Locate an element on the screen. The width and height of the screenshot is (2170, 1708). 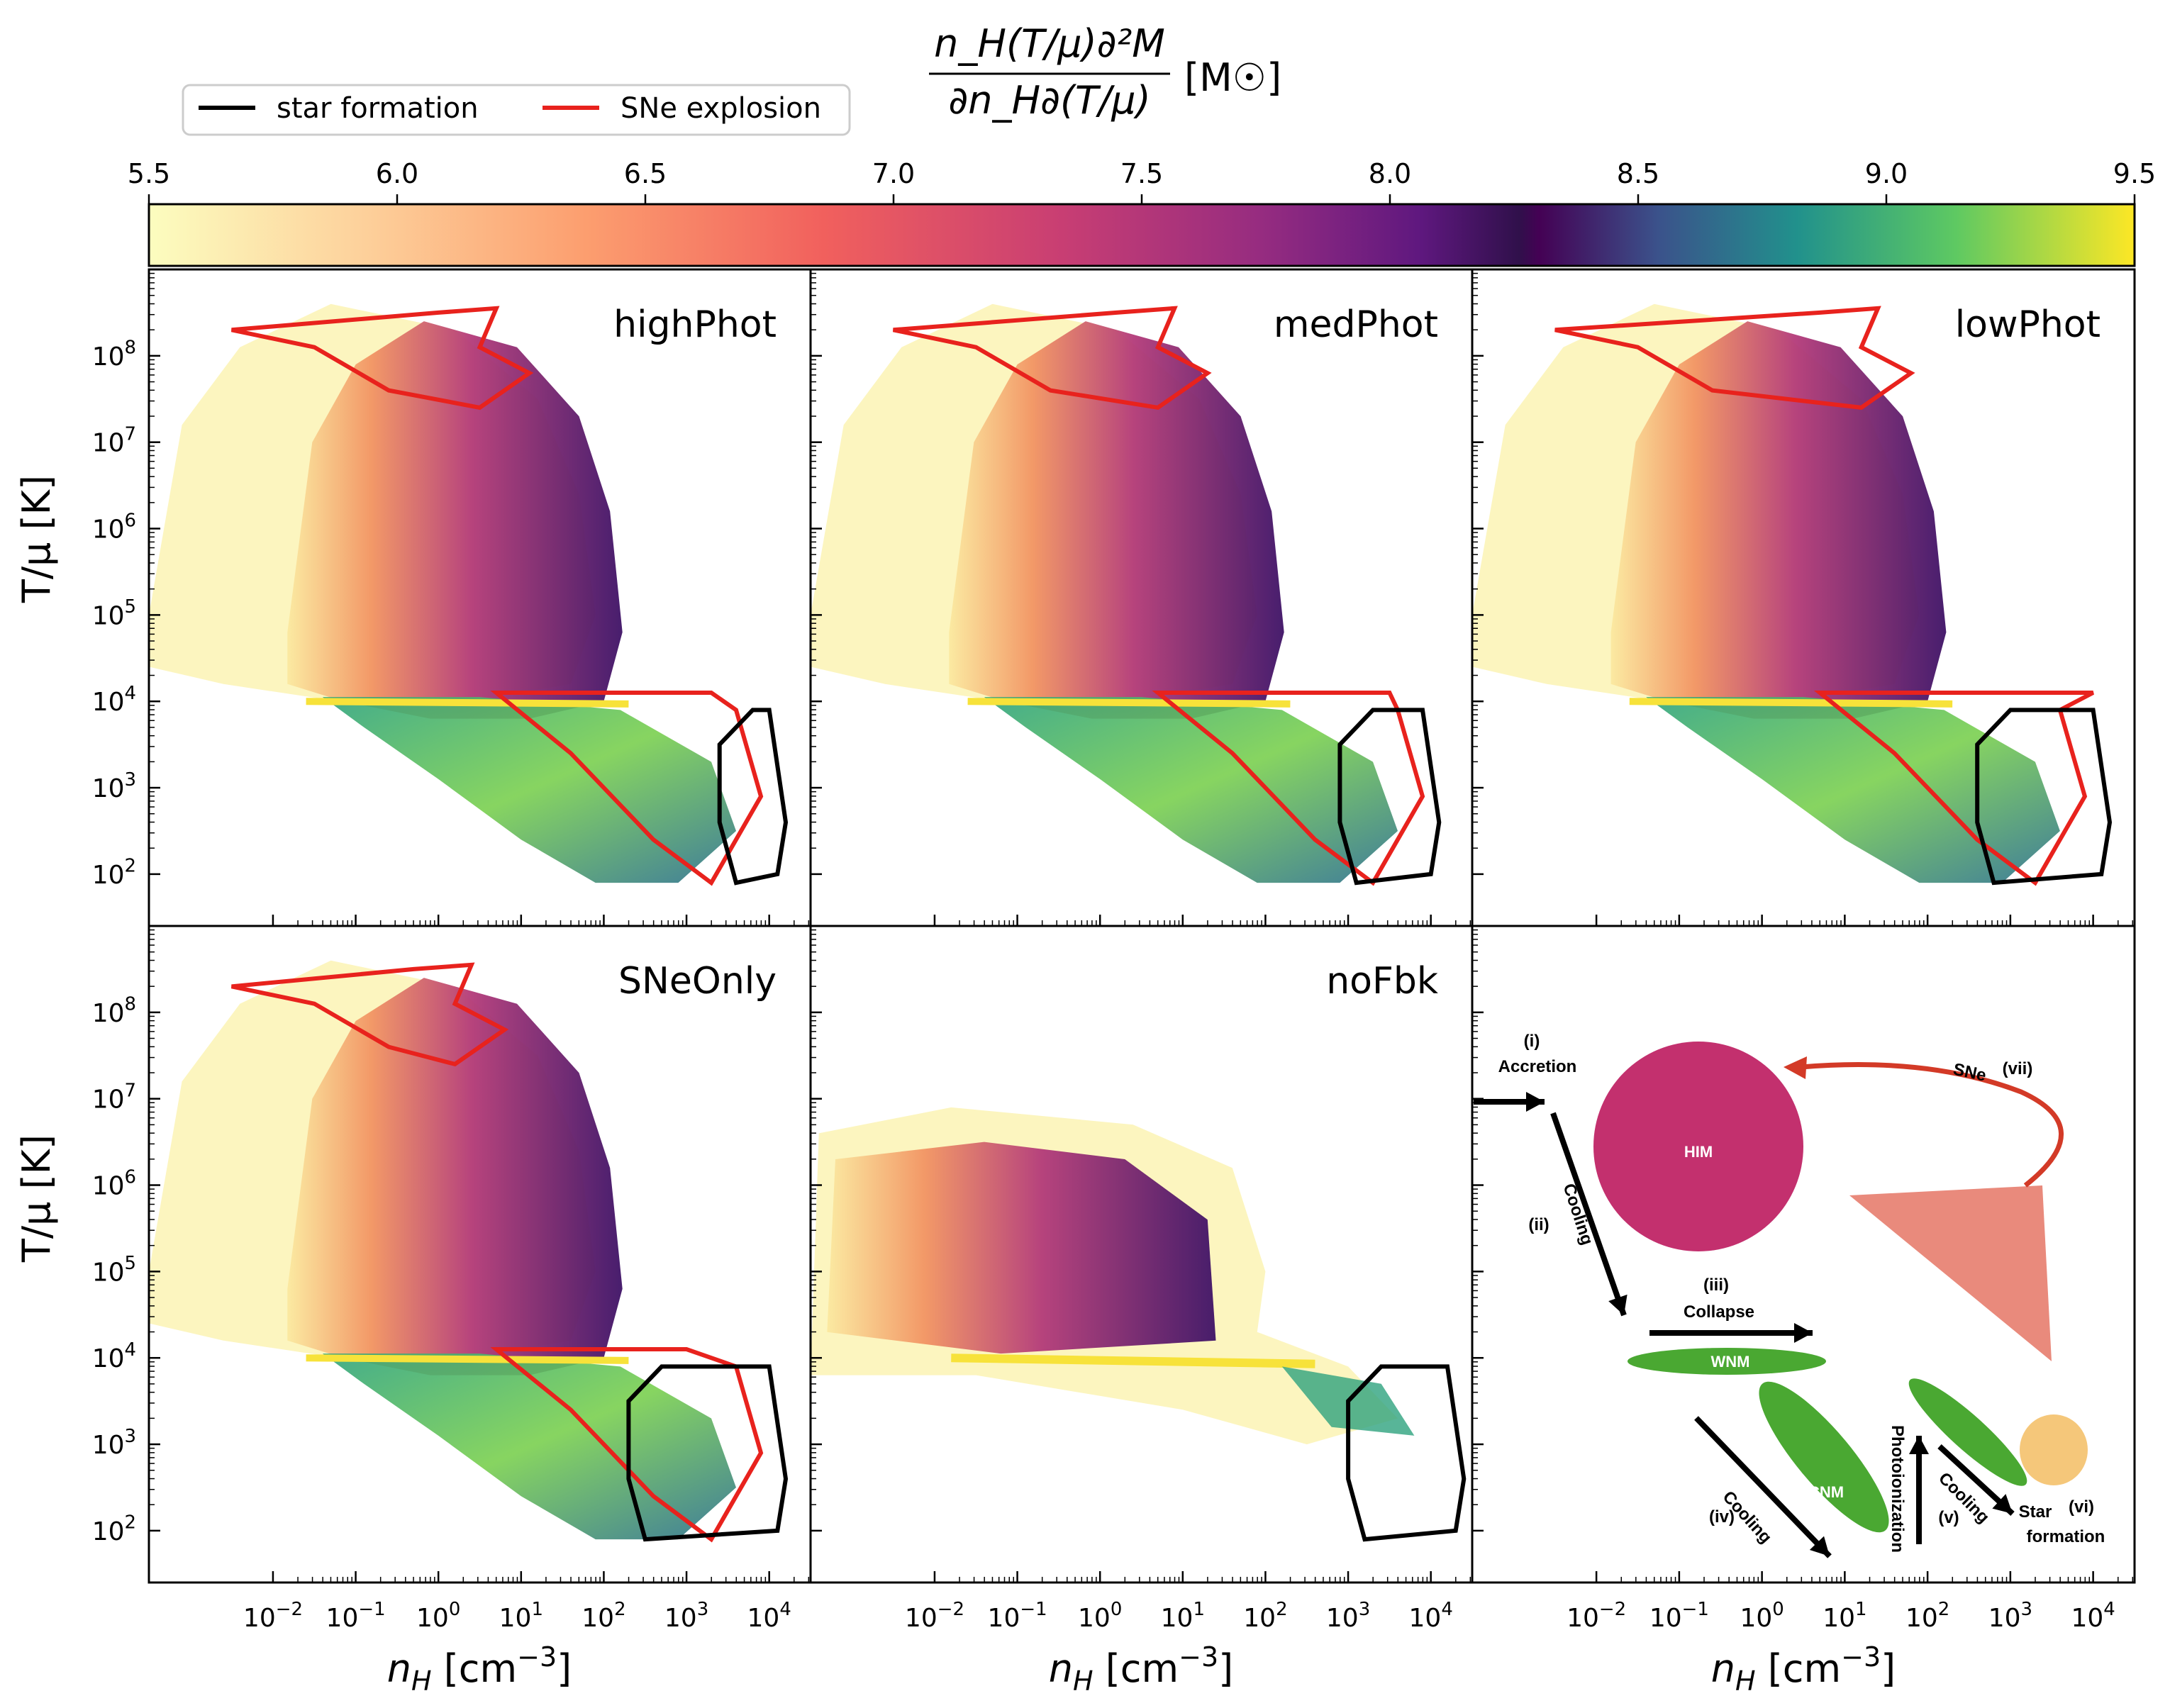
colorbar-tick-label: 7.0 is located at coordinates (893, 174).